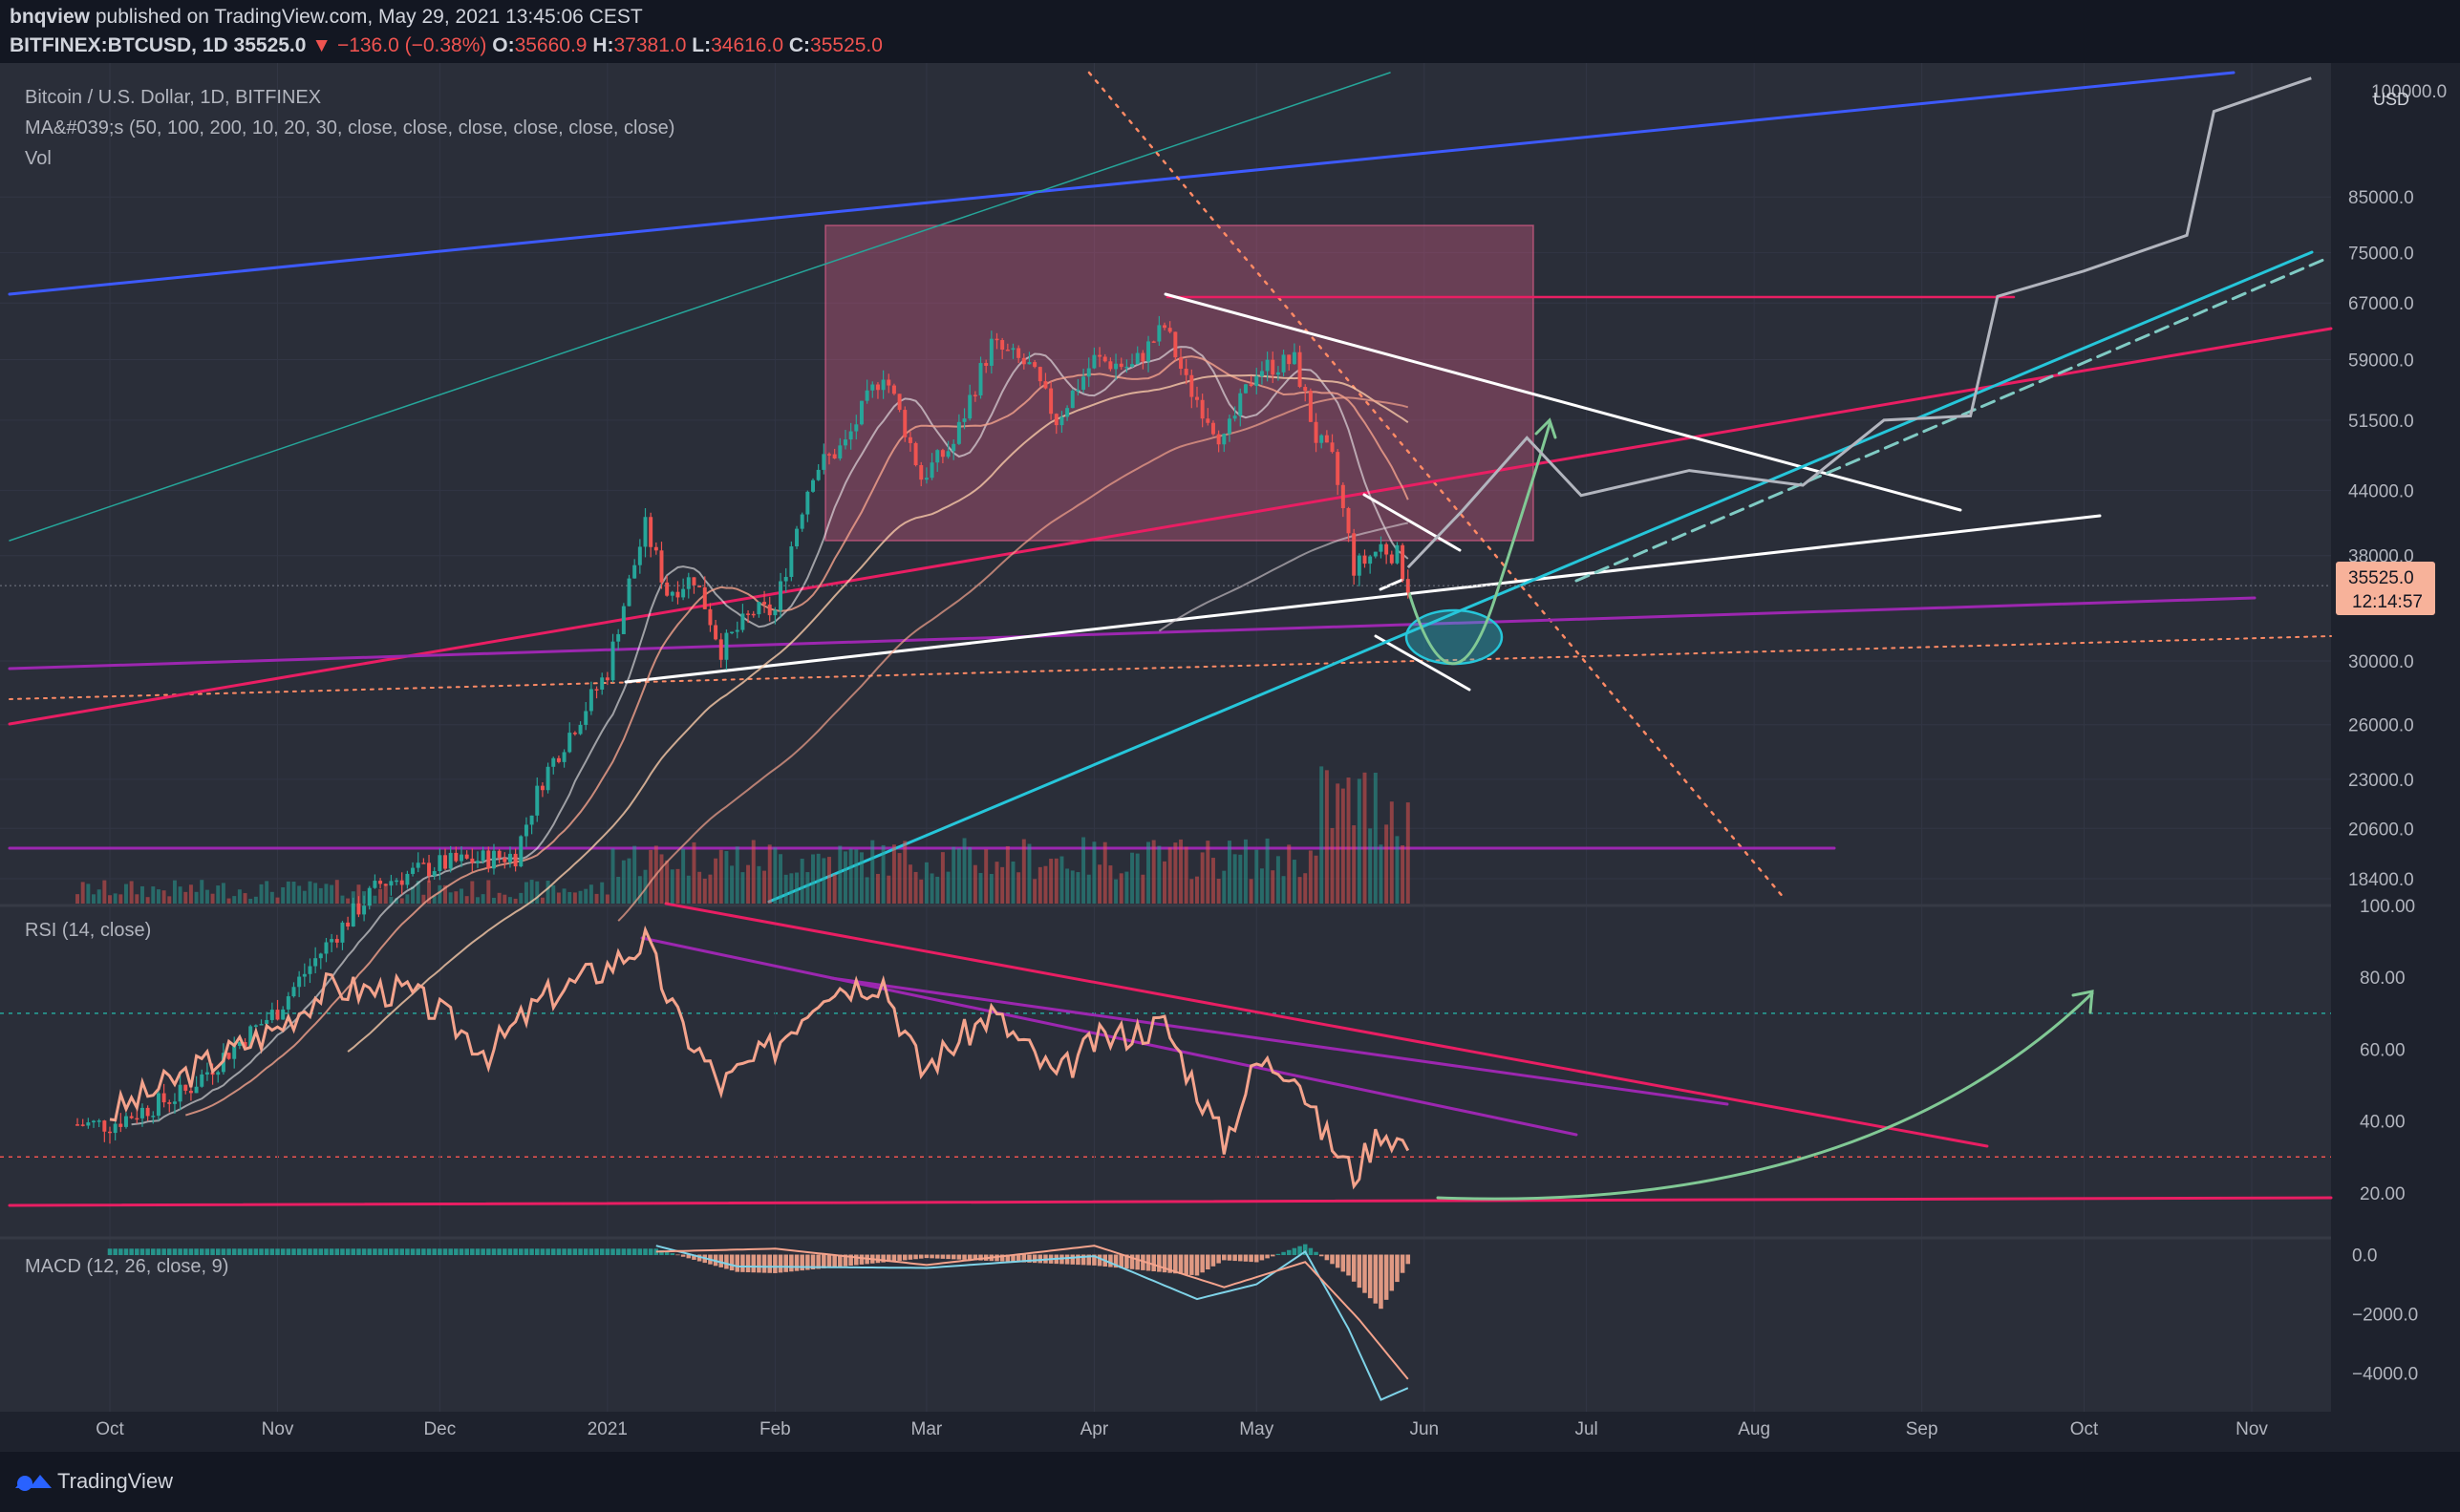 The image size is (2460, 1512). What do you see at coordinates (38, 158) in the screenshot?
I see `legend-vol: Vol` at bounding box center [38, 158].